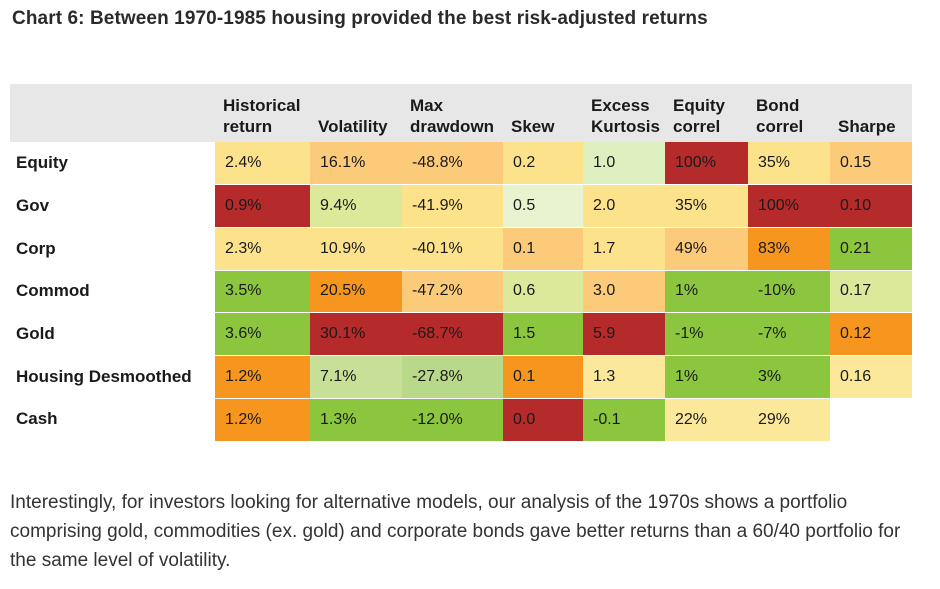 This screenshot has width=940, height=589. I want to click on cell-sharpe: 0.17, so click(871, 292).